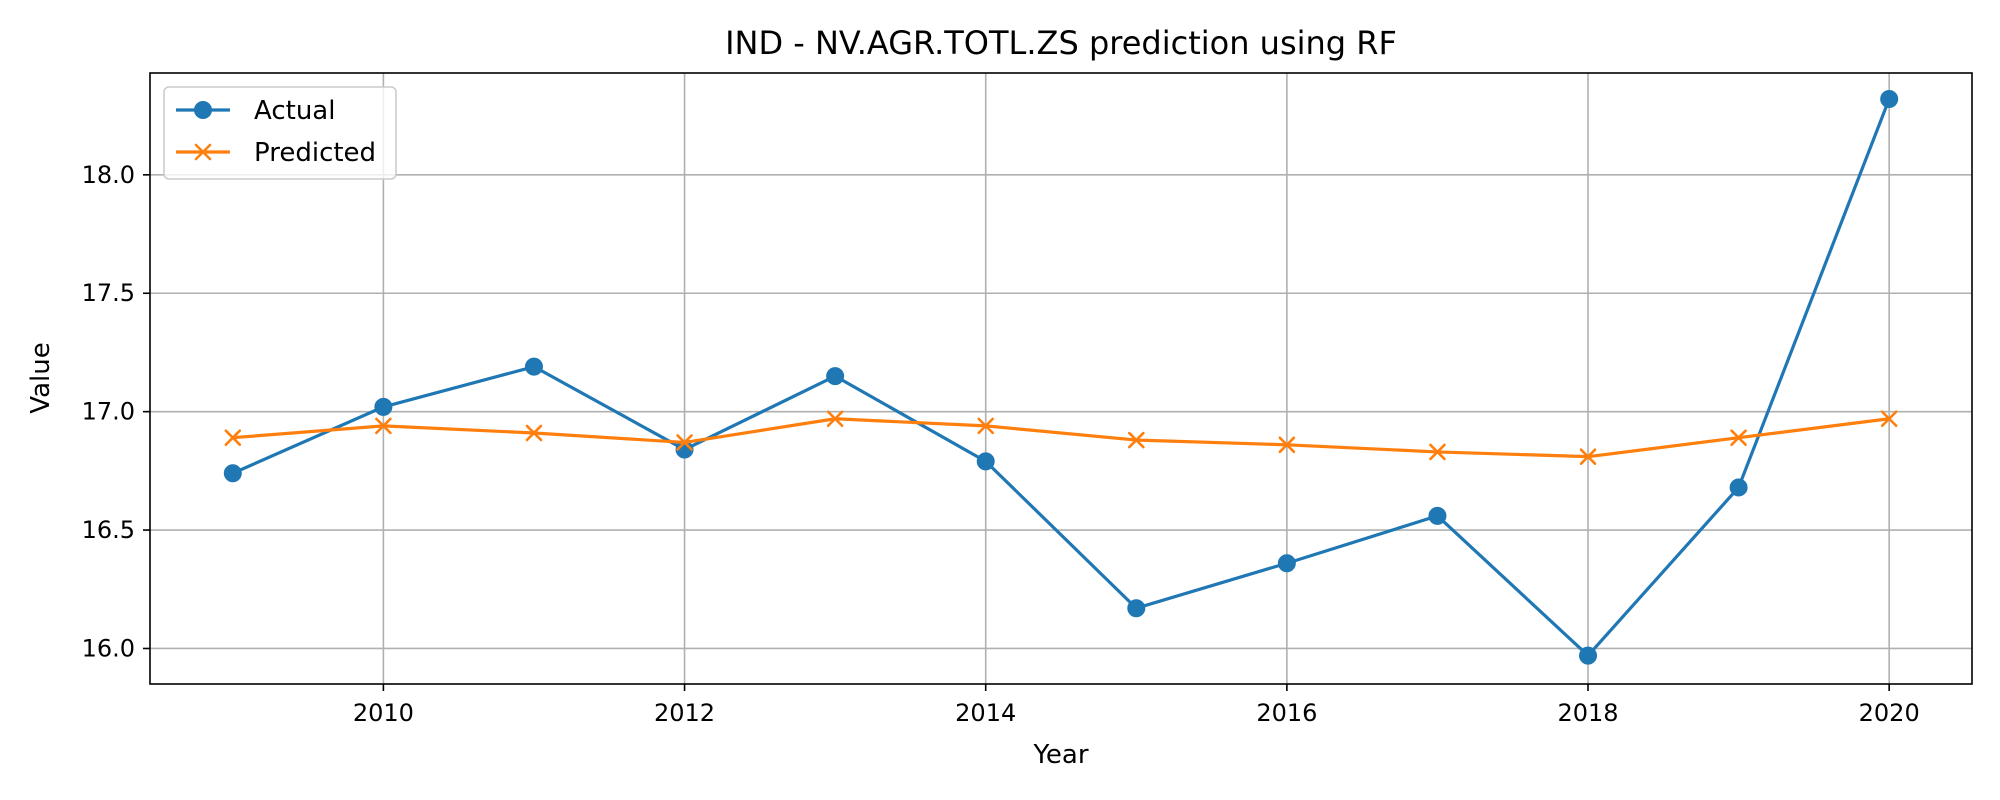  What do you see at coordinates (41, 377) in the screenshot?
I see `y-axis-label: Value` at bounding box center [41, 377].